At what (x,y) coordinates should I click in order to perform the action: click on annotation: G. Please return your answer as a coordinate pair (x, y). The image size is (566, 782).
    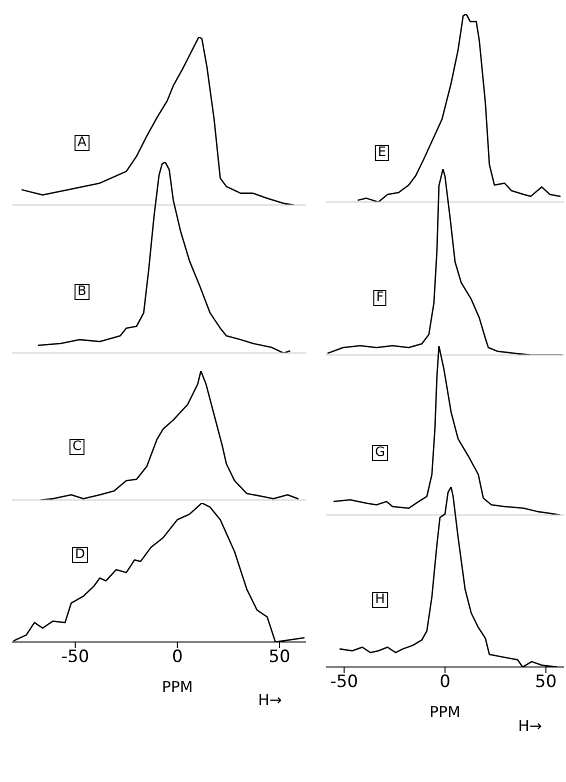
    Looking at the image, I should click on (380, 453).